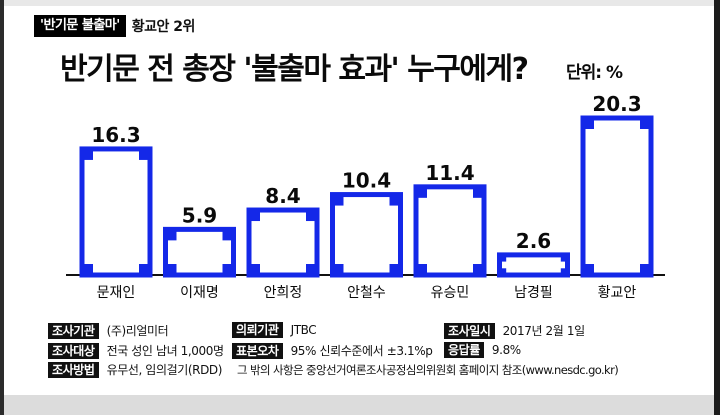 This screenshot has height=415, width=720. Describe the element at coordinates (533, 293) in the screenshot. I see `category-label: 남경필` at that location.